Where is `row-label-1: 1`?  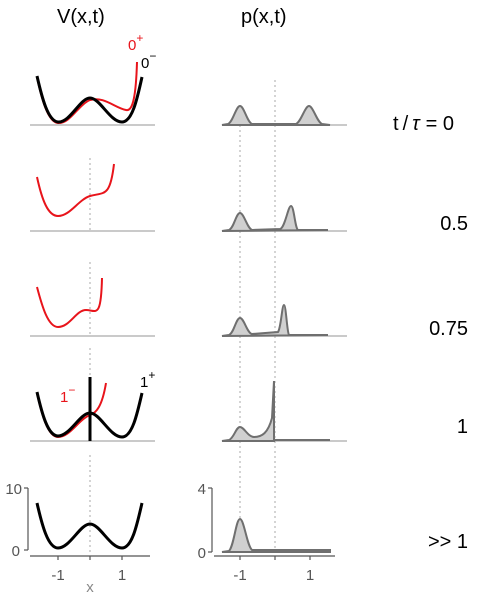
row-label-1: 1 is located at coordinates (462, 427).